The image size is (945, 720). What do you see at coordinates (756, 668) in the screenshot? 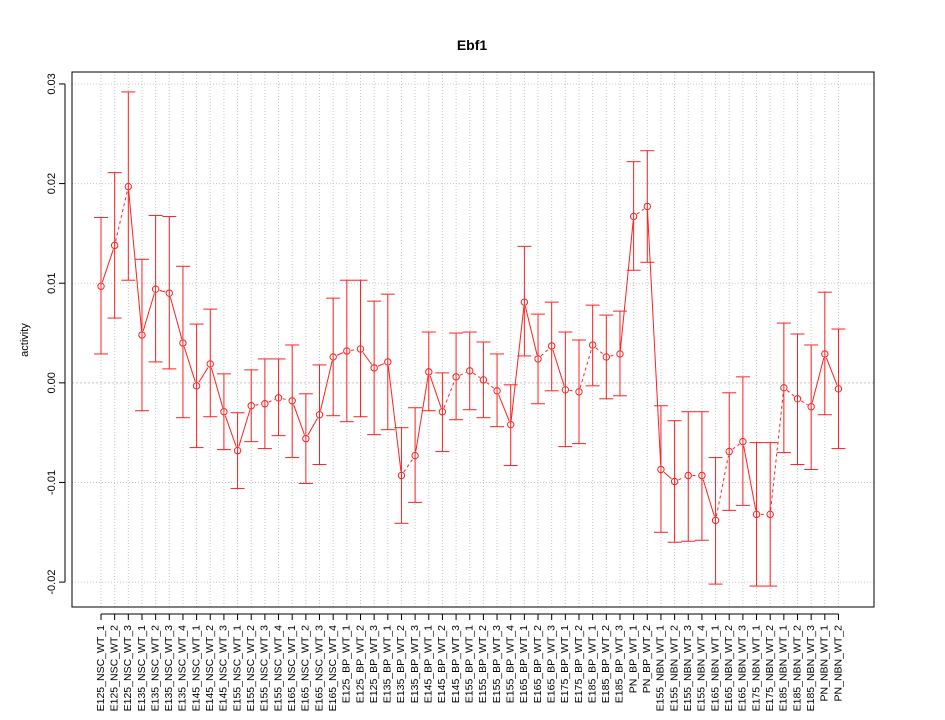
I see `x-tick-label: E175_NBN_WT_1` at bounding box center [756, 668].